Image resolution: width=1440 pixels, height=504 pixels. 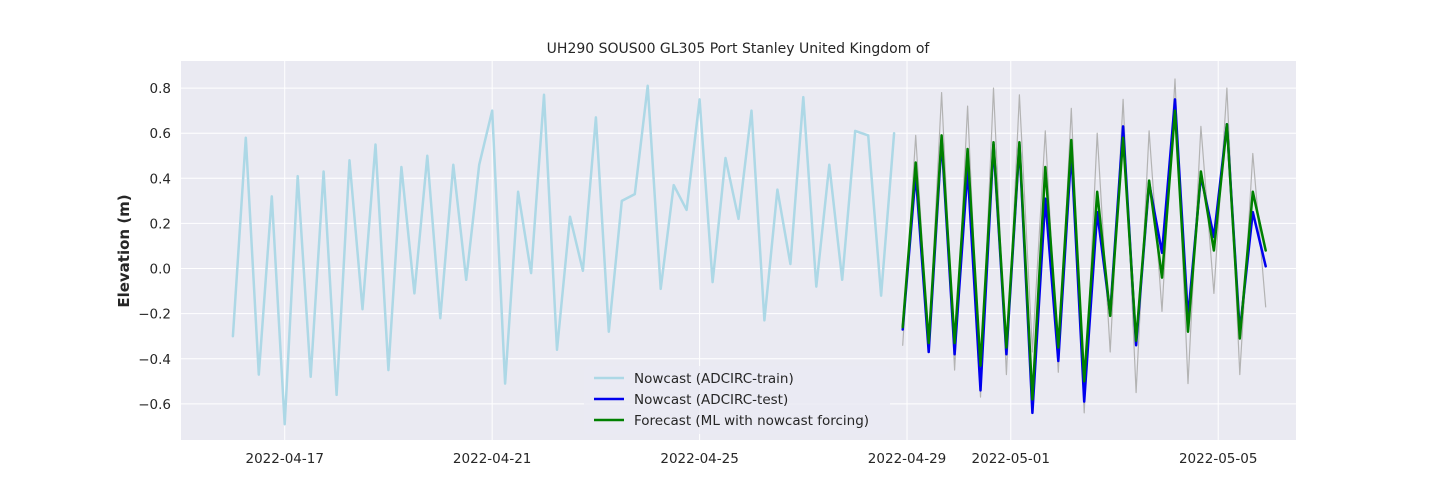 What do you see at coordinates (1084, 255) in the screenshot?
I see `series-line` at bounding box center [1084, 255].